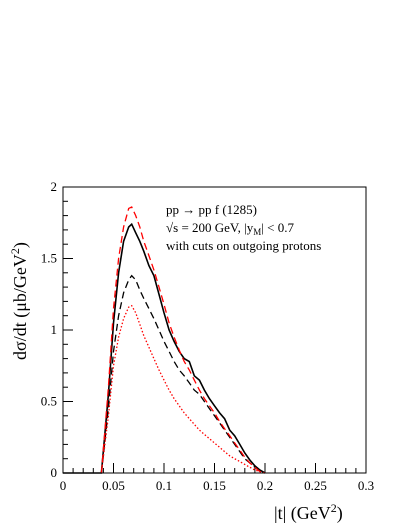  Describe the element at coordinates (54, 472) in the screenshot. I see `y-tick-label: 0` at that location.